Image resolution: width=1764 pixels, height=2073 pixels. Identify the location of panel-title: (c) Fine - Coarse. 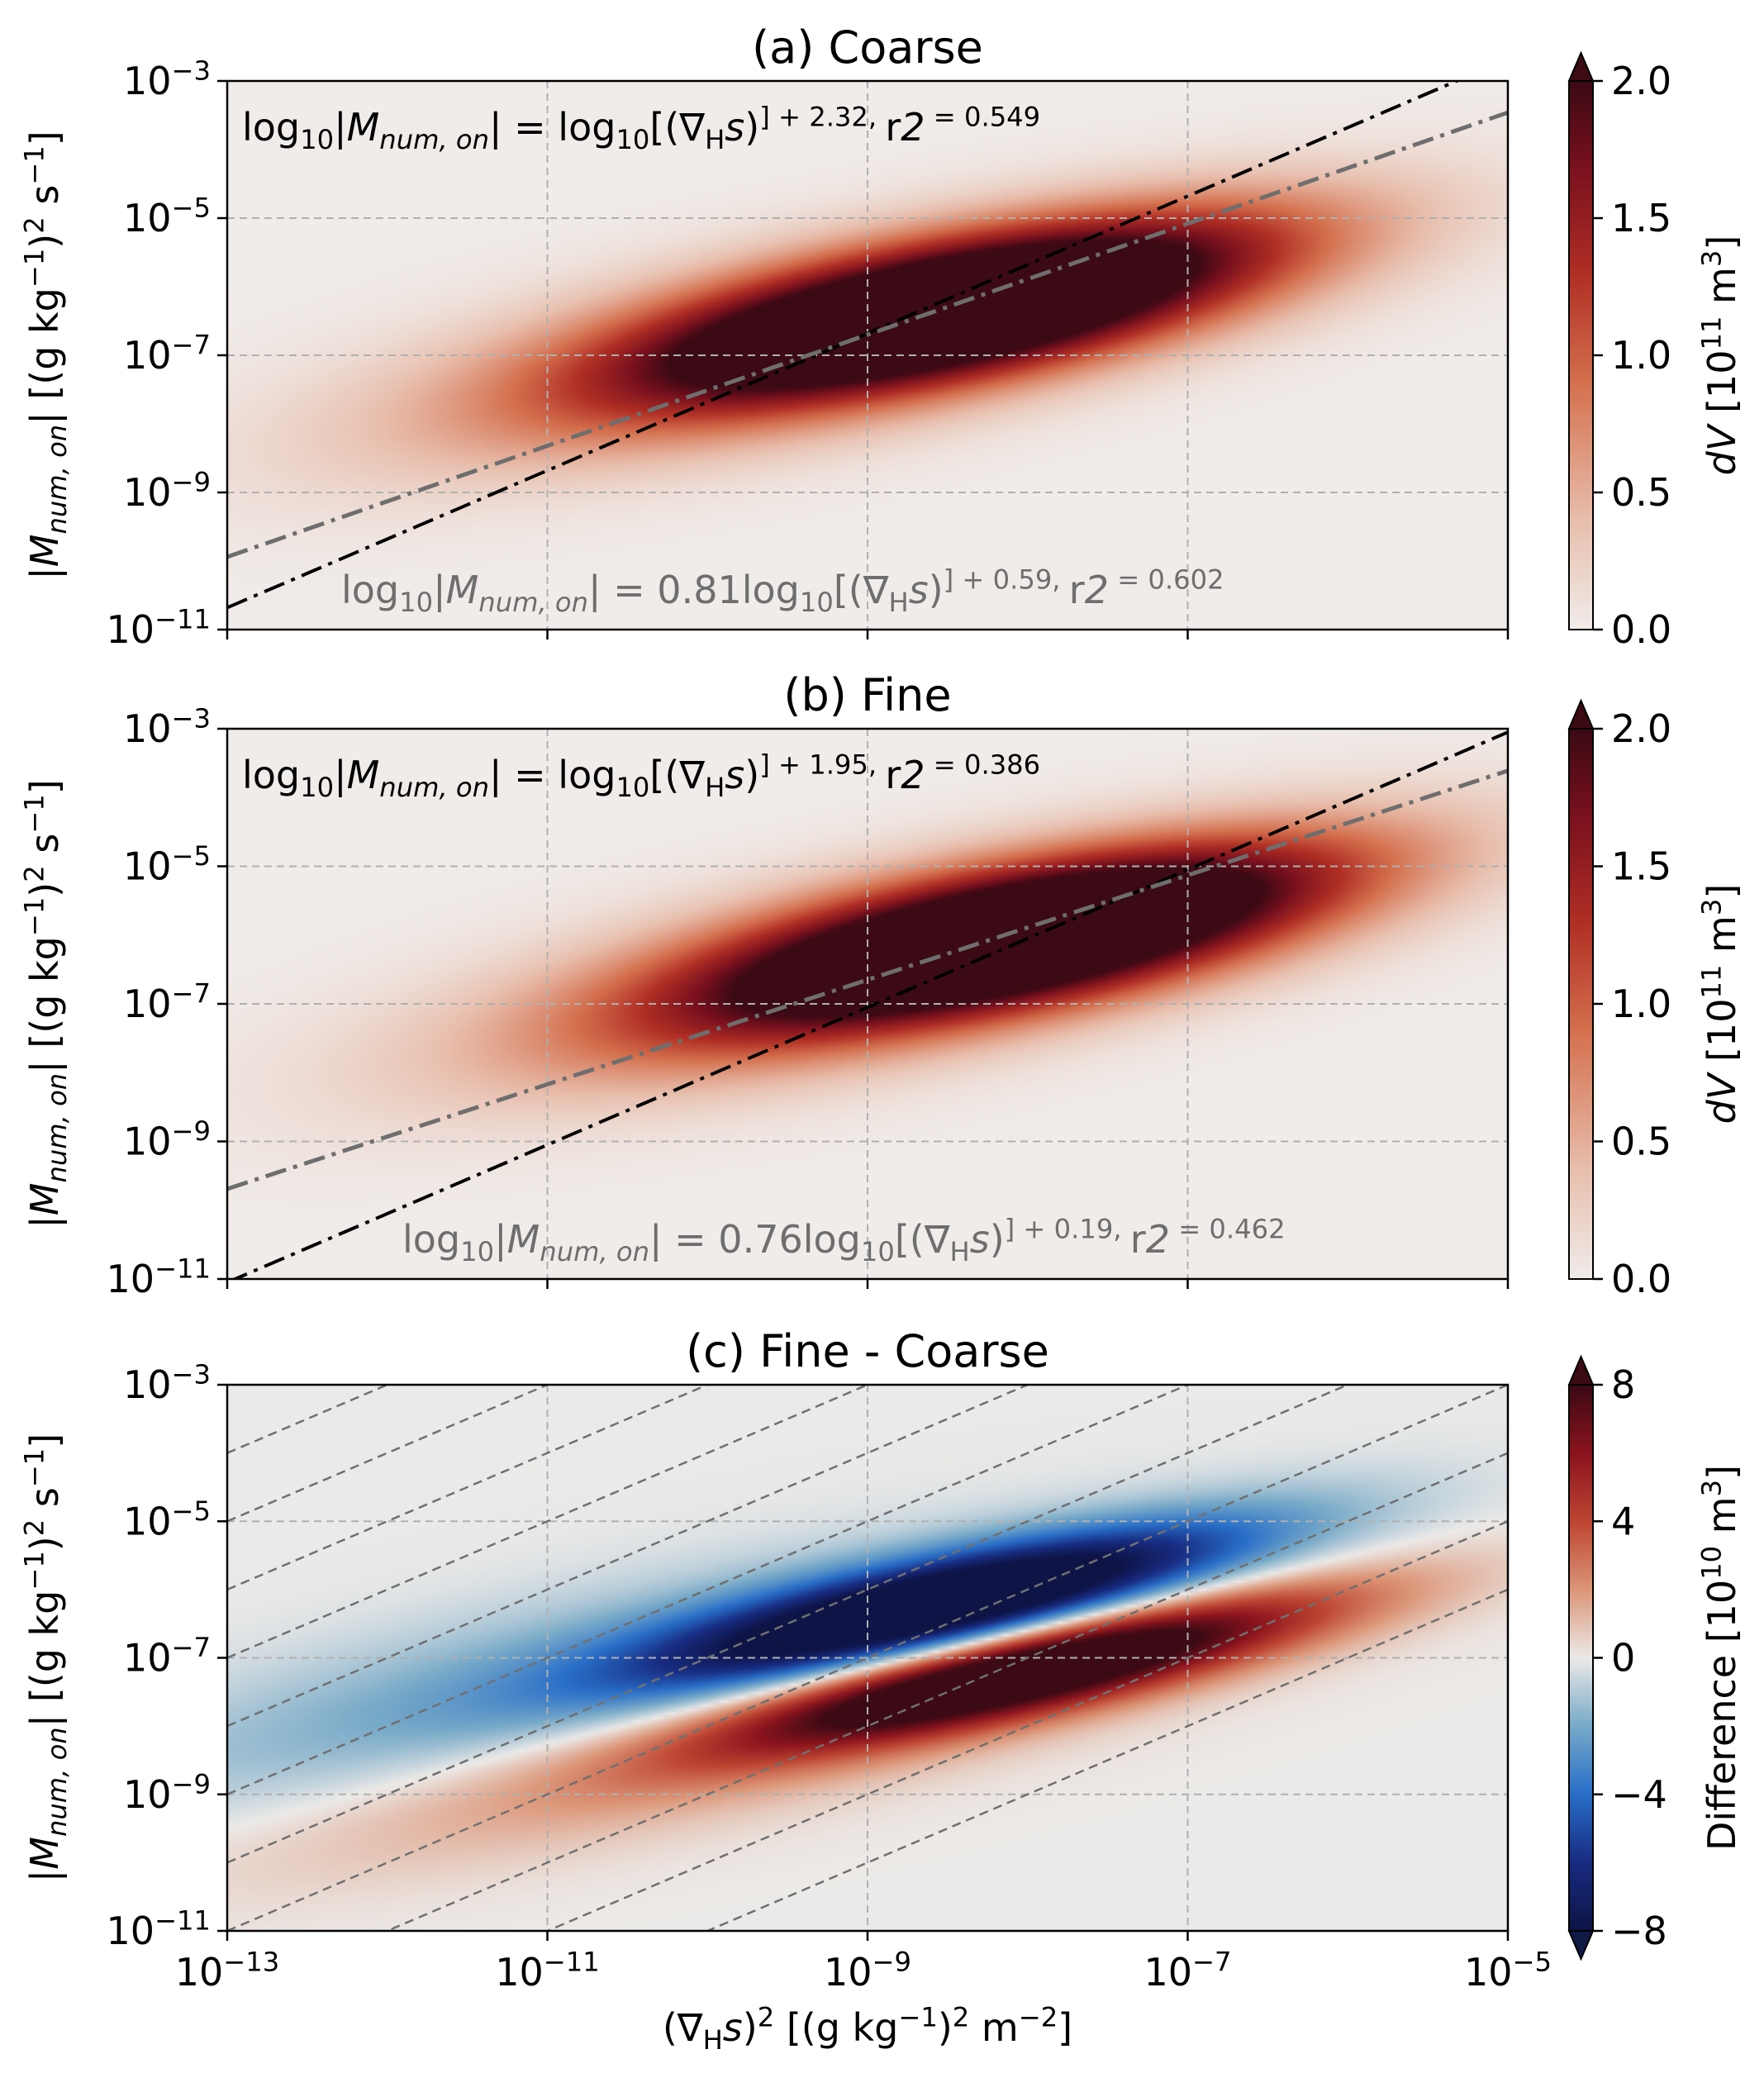
(868, 1351).